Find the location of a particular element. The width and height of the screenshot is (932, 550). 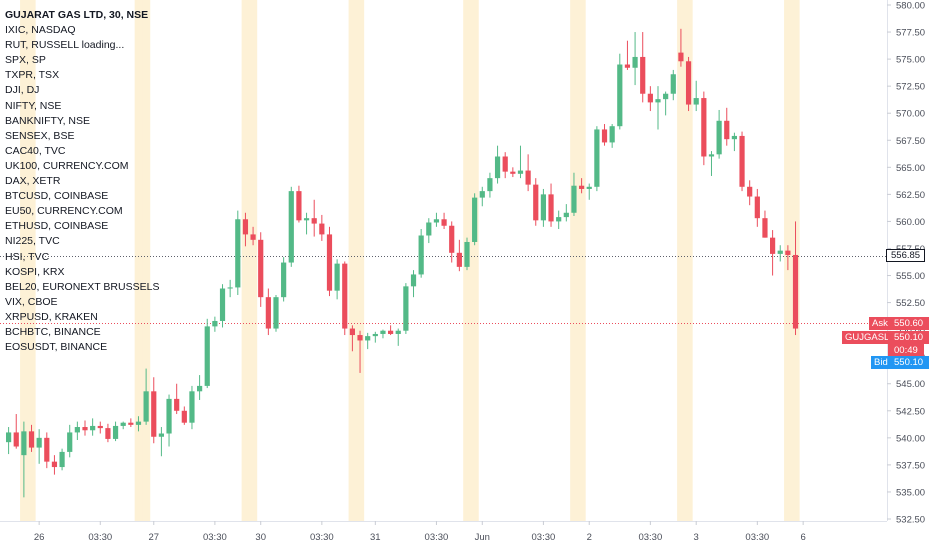

compare-symbol-item: NIFTY, NSE is located at coordinates (33, 105).